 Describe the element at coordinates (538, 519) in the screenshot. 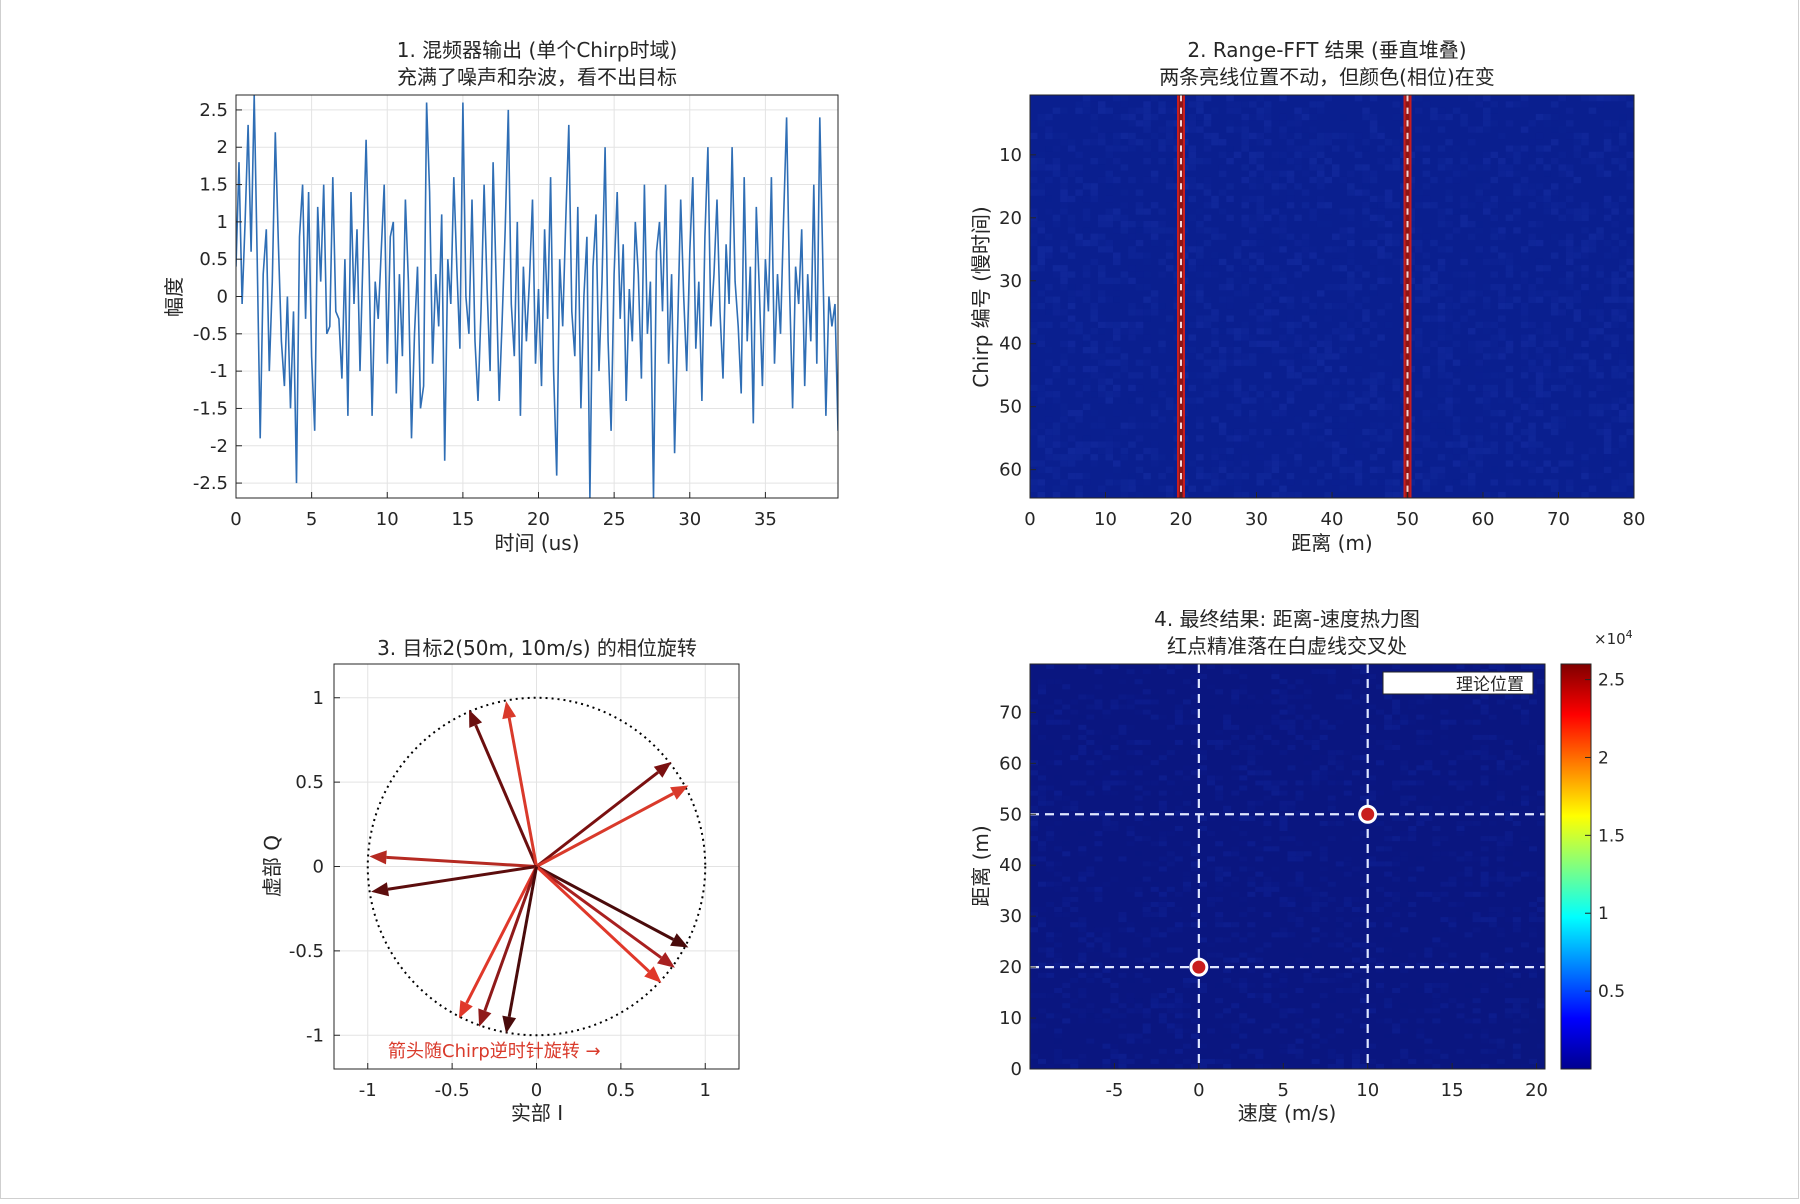

I see `time-xtick-label: 20` at that location.